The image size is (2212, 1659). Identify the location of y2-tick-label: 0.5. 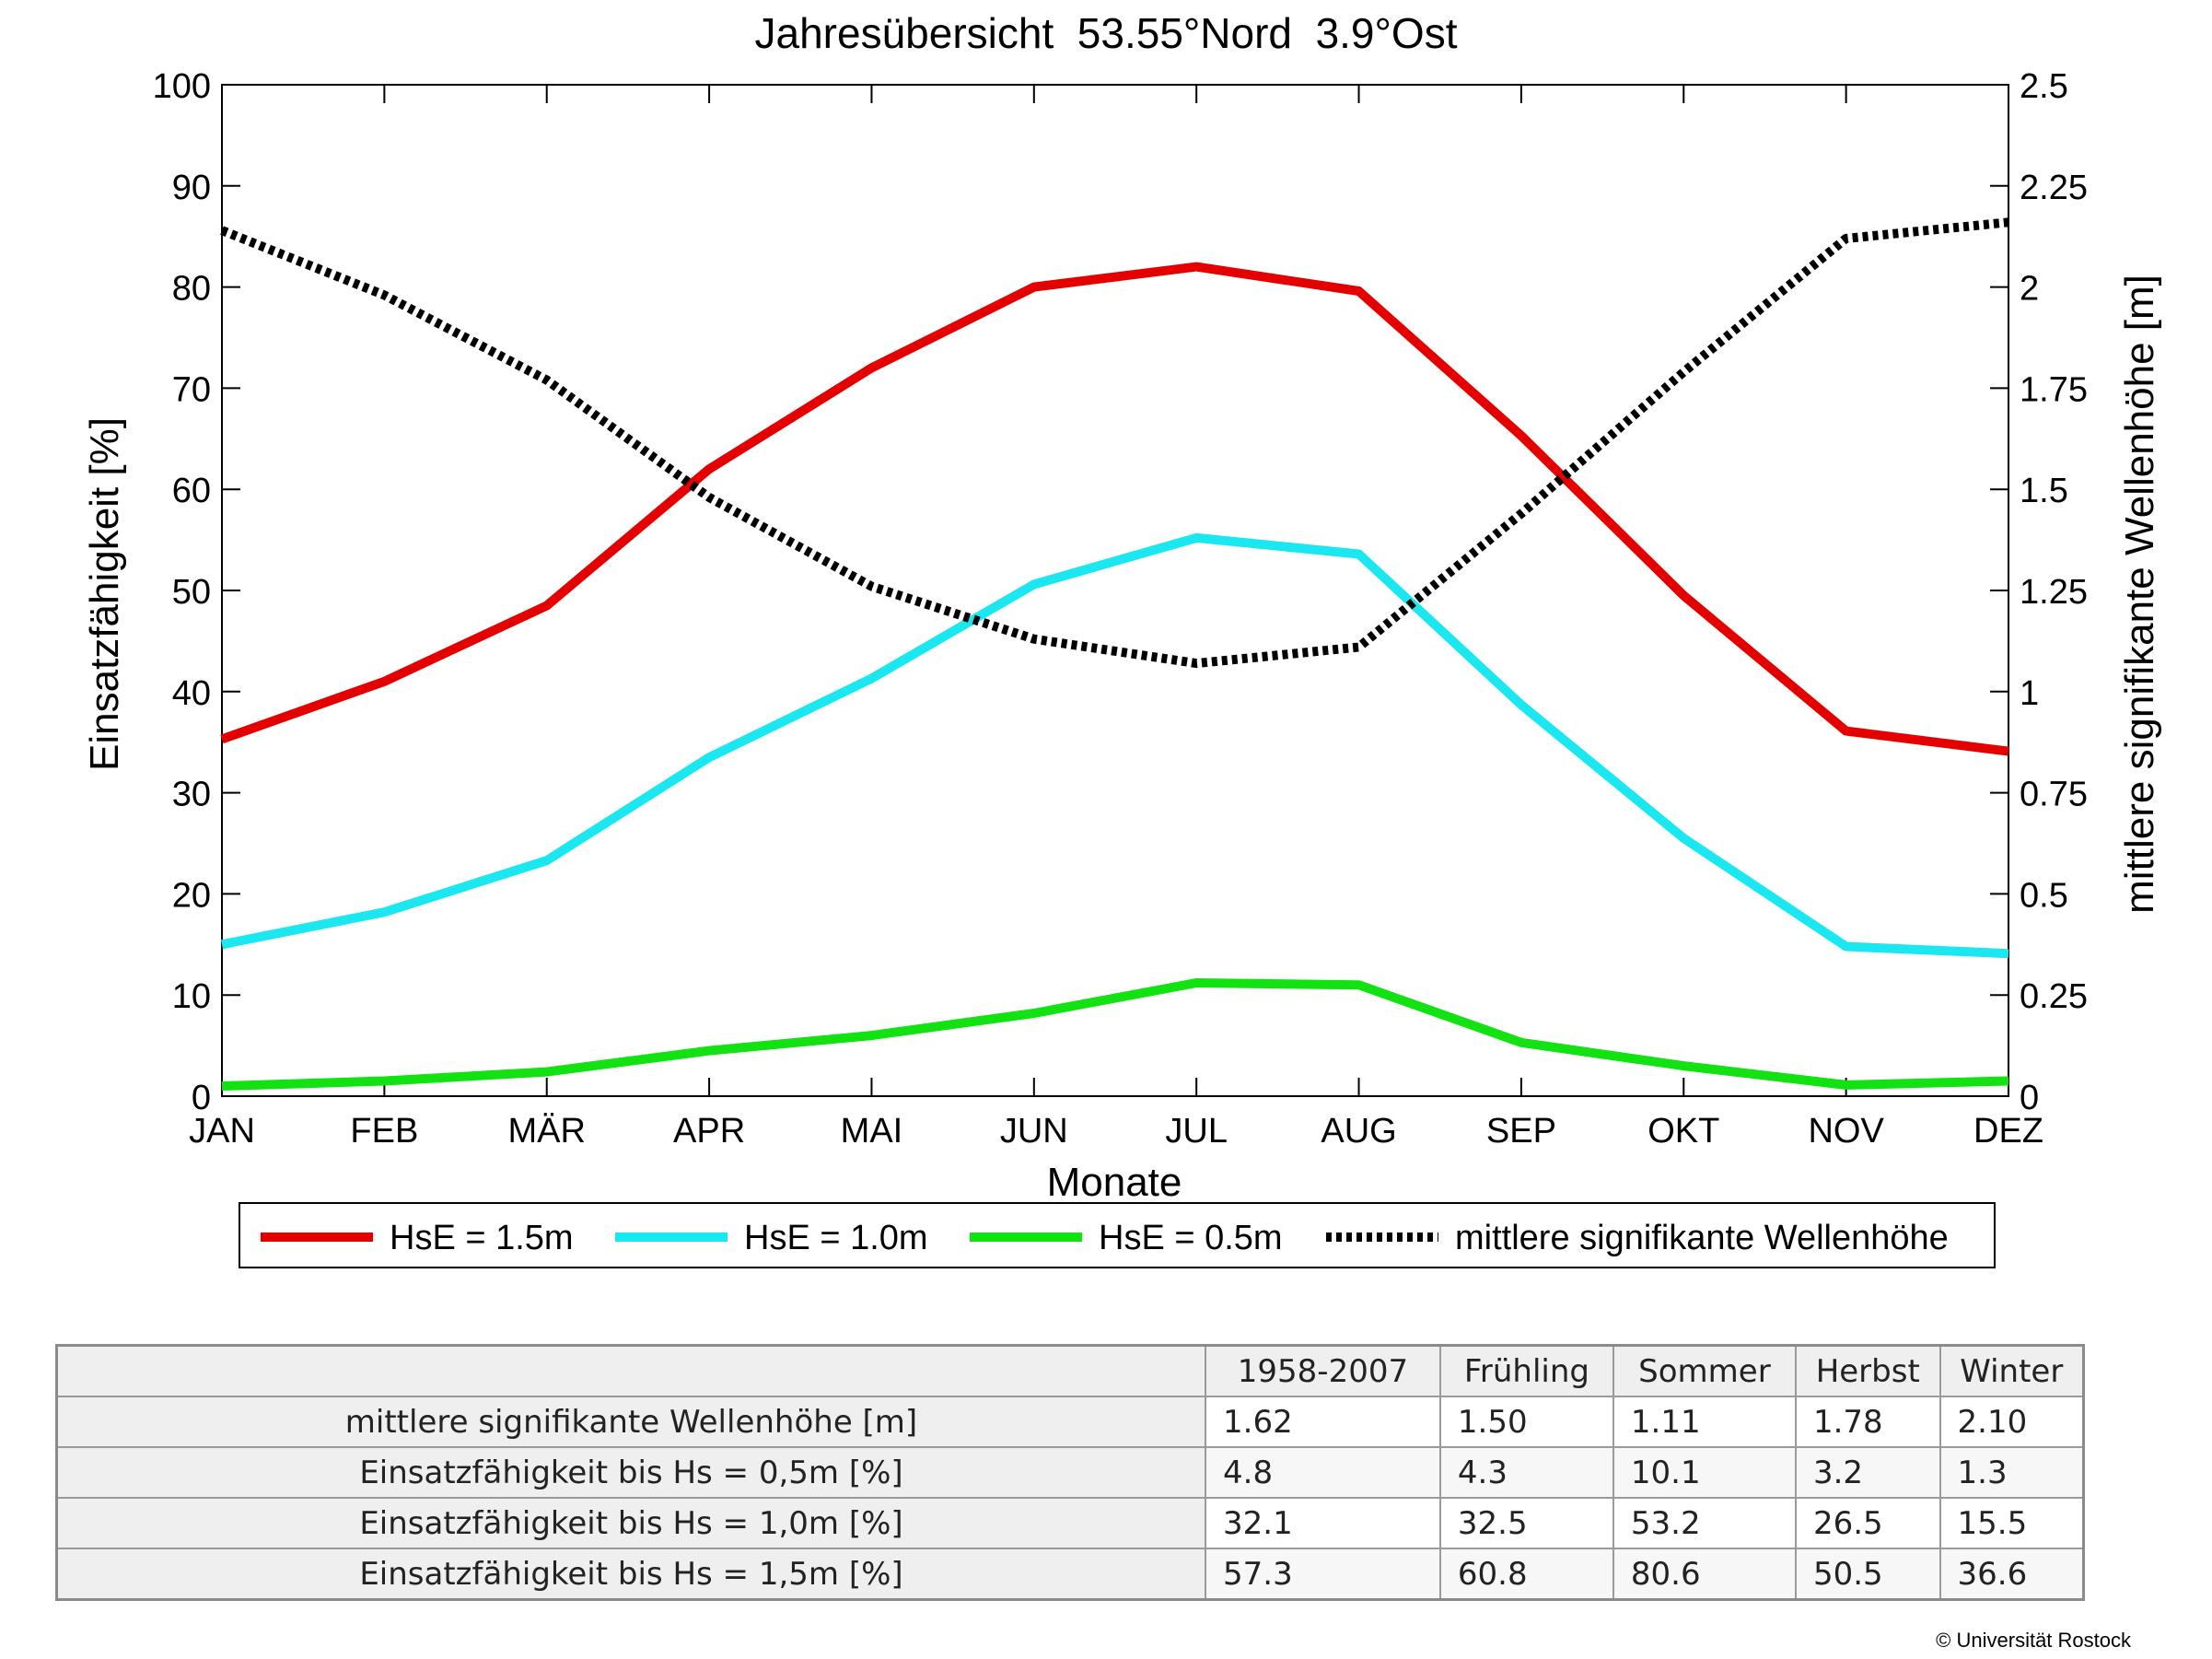
(2044, 895).